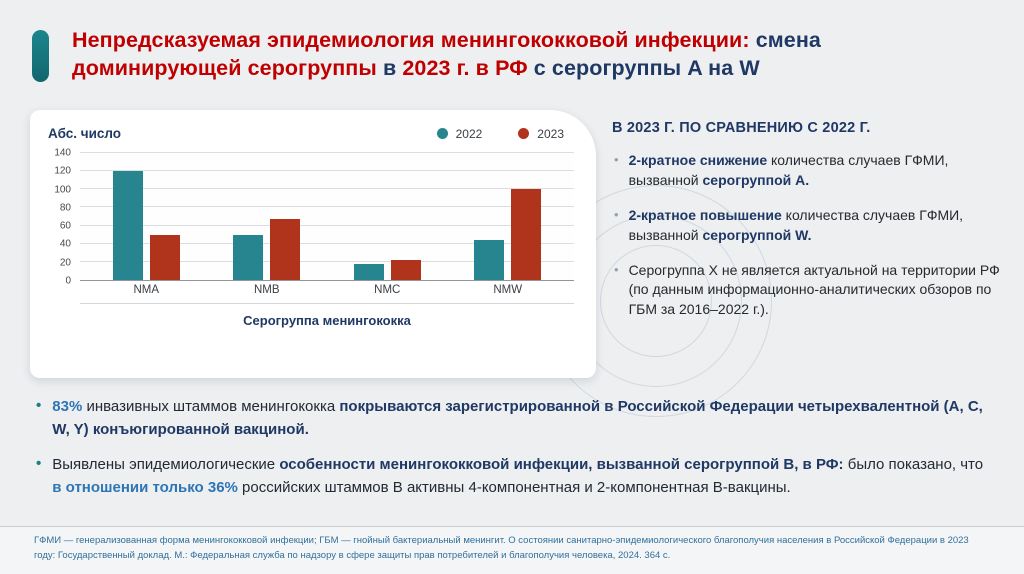 The image size is (1024, 574). What do you see at coordinates (227, 68) in the screenshot?
I see `text-run: доминирующей серогруппы` at bounding box center [227, 68].